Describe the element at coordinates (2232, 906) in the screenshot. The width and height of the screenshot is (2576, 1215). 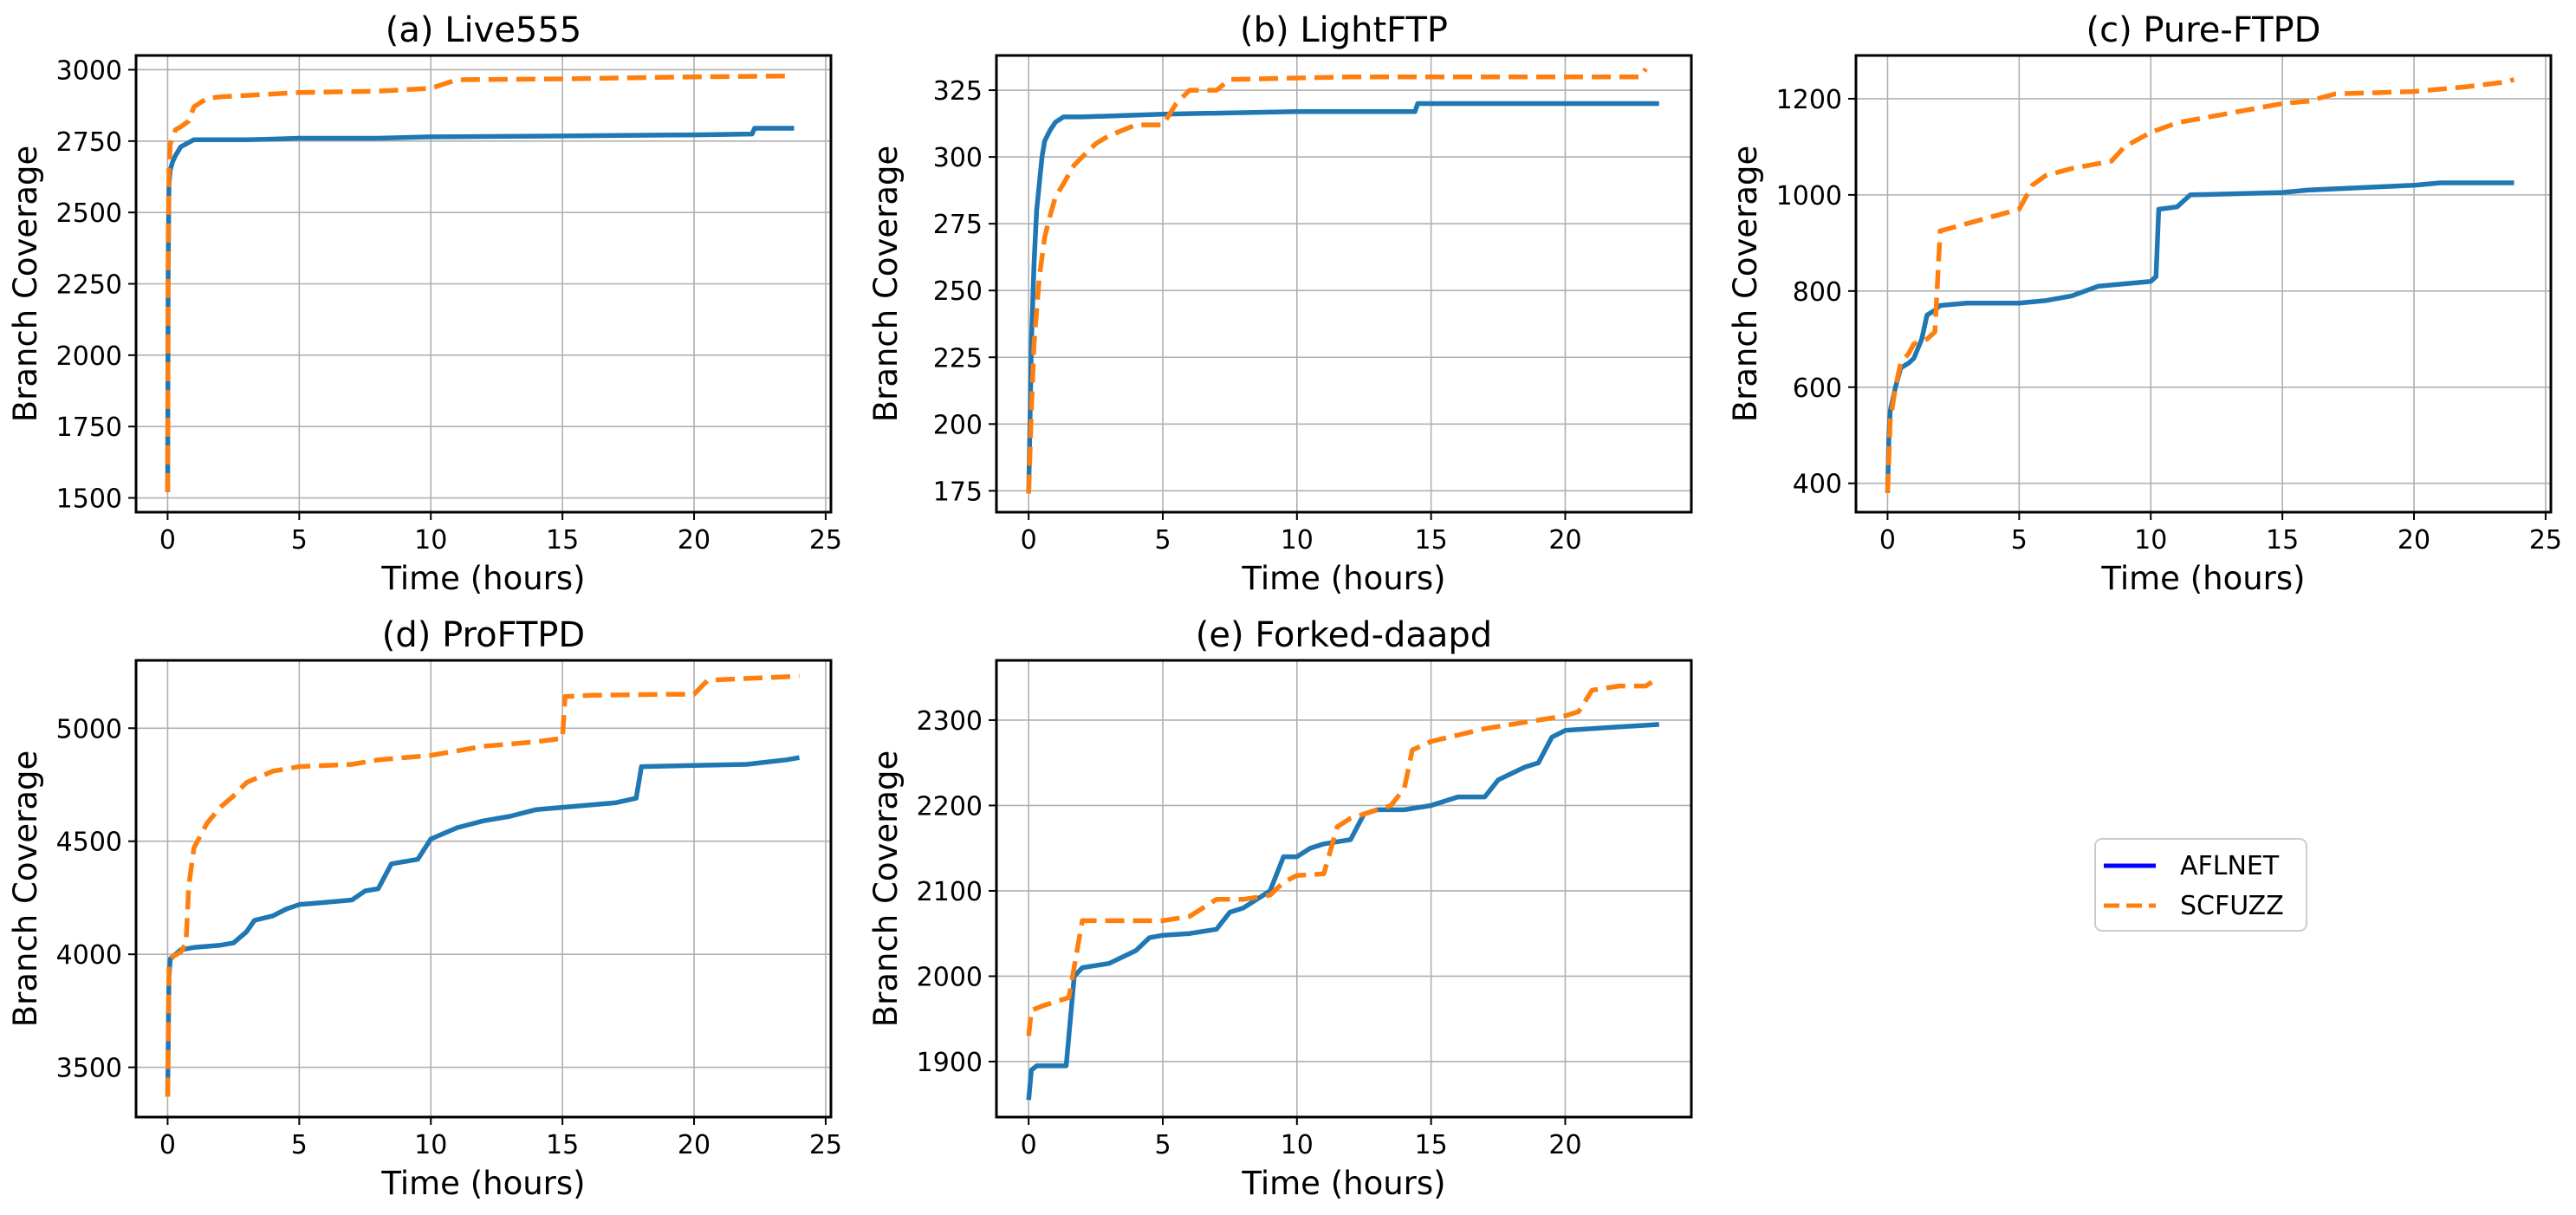
I see `legend-label-scfuzz: SCFUZZ` at that location.